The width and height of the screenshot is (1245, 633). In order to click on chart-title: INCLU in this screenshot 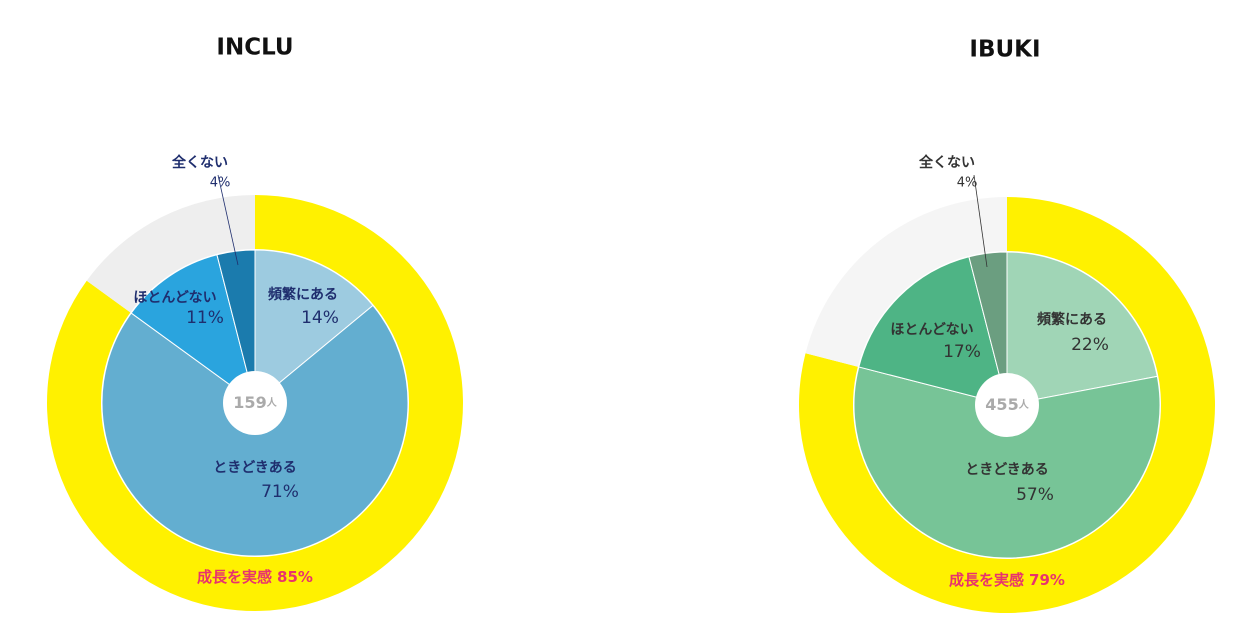, I will do `click(254, 48)`.